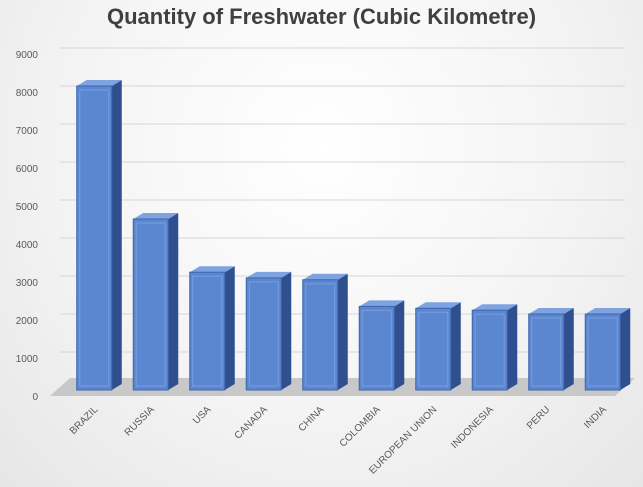  What do you see at coordinates (27, 207) in the screenshot?
I see `y-tick-label: 5000` at bounding box center [27, 207].